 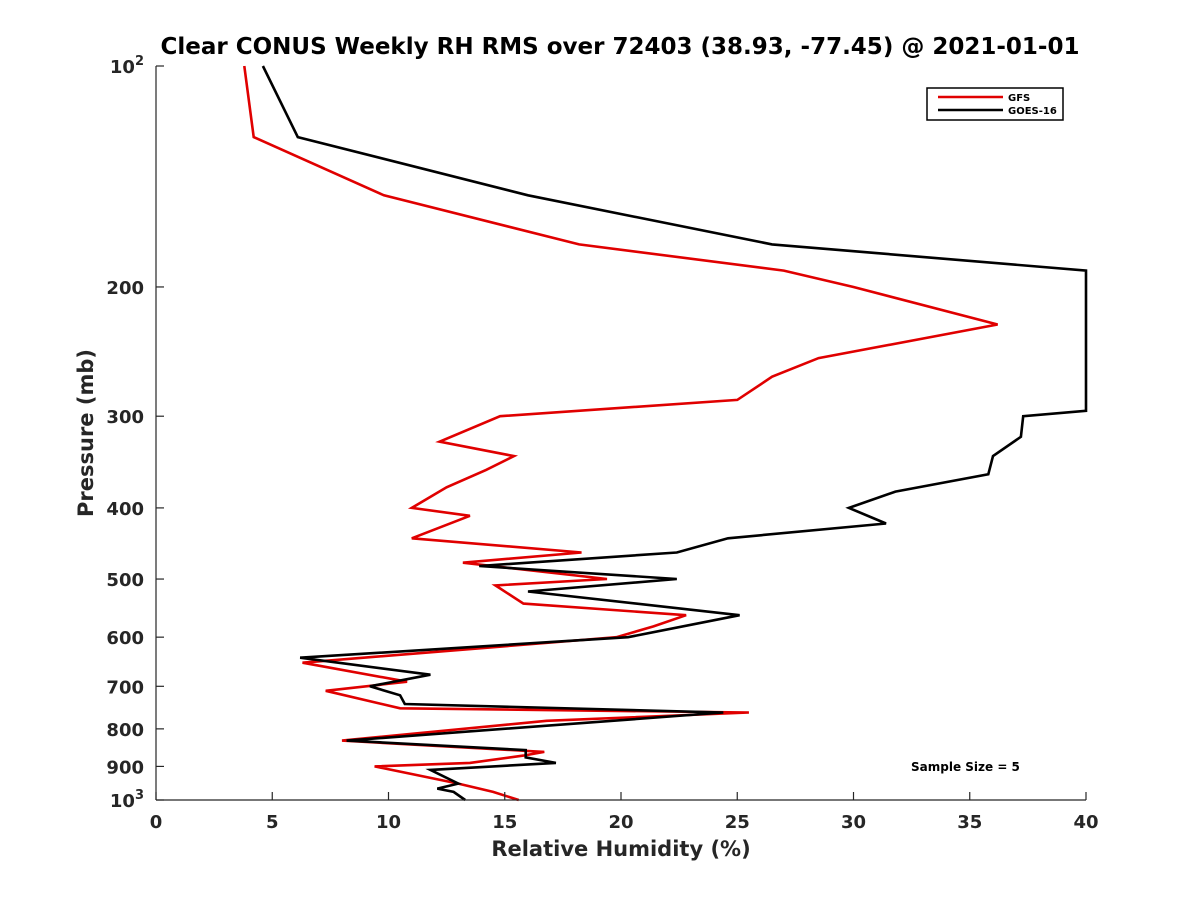 What do you see at coordinates (135, 433) in the screenshot?
I see `y-axis-ticks: 10² 200 300 400 500 600 700 800 900 10³` at bounding box center [135, 433].